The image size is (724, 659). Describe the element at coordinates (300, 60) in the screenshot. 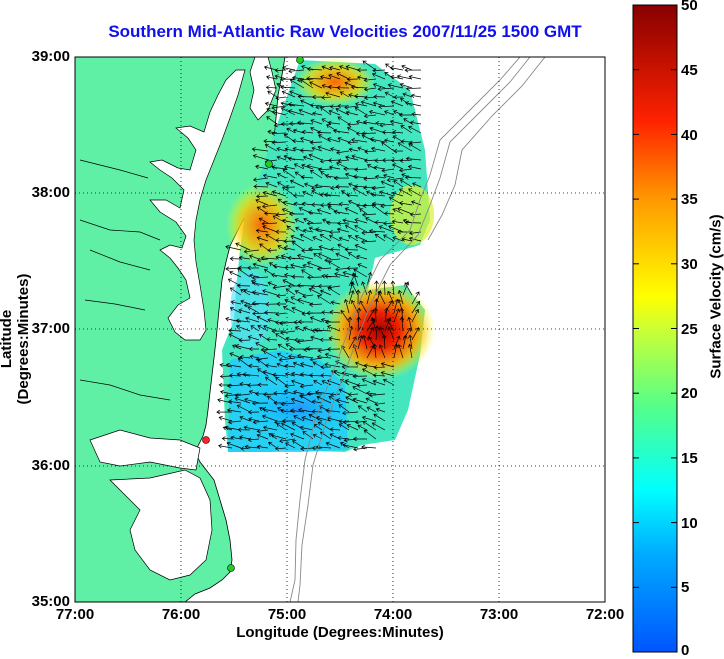

I see `station-marker` at that location.